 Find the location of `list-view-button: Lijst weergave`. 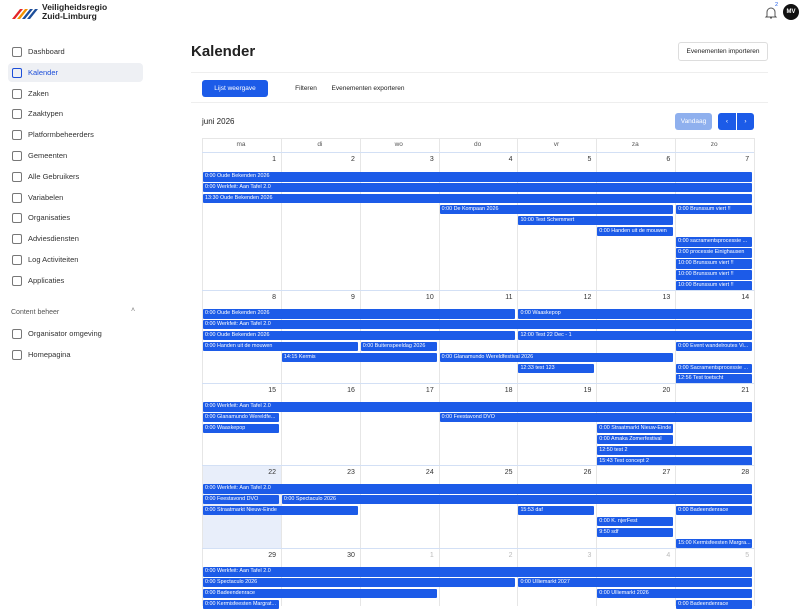

list-view-button: Lijst weergave is located at coordinates (235, 88).